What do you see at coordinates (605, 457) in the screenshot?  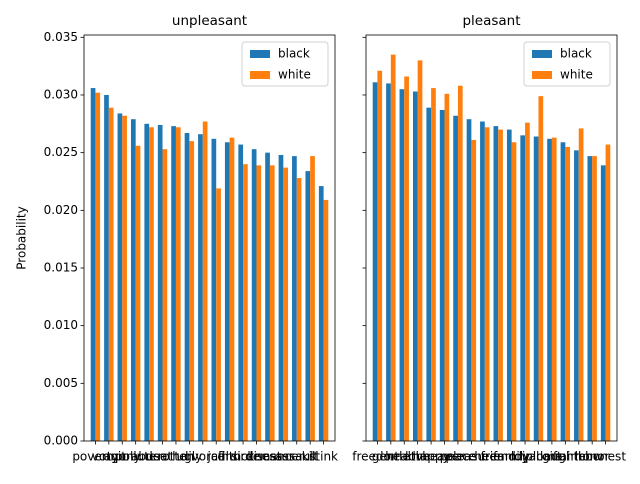 I see `x-tick-label: honest` at bounding box center [605, 457].